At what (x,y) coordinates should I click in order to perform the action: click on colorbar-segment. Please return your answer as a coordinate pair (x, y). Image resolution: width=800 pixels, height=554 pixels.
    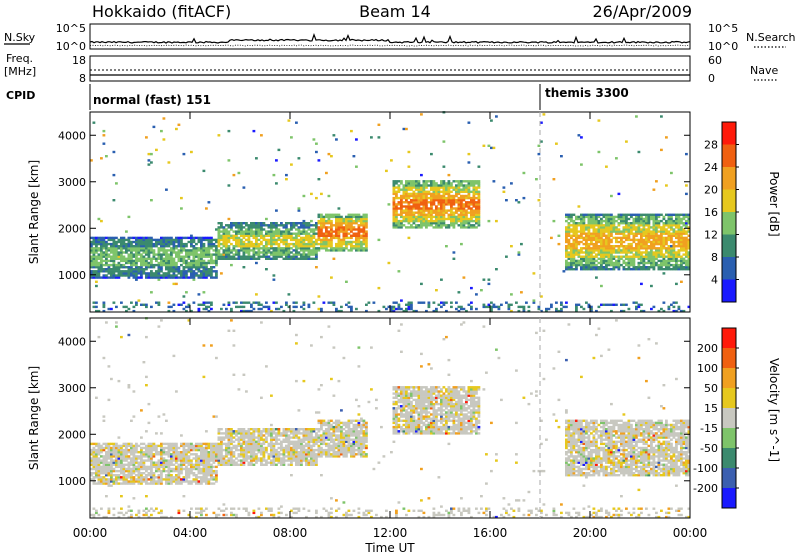
    Looking at the image, I should click on (729, 156).